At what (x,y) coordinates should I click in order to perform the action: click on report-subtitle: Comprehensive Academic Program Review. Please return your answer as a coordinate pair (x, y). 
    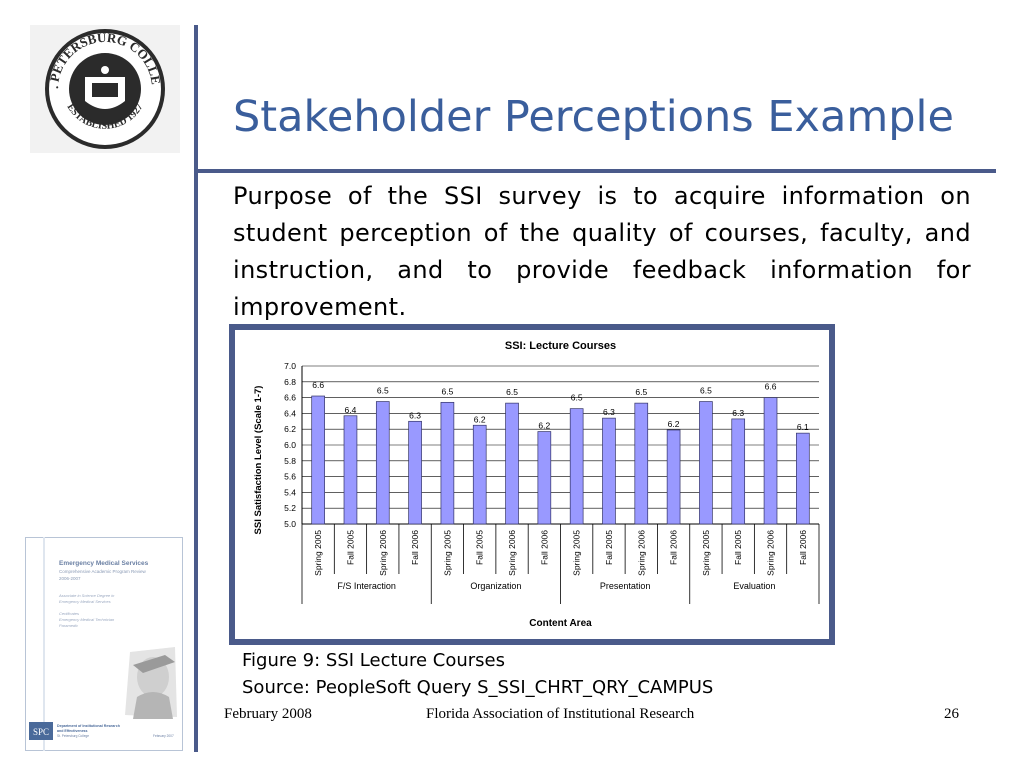
    Looking at the image, I should click on (103, 571).